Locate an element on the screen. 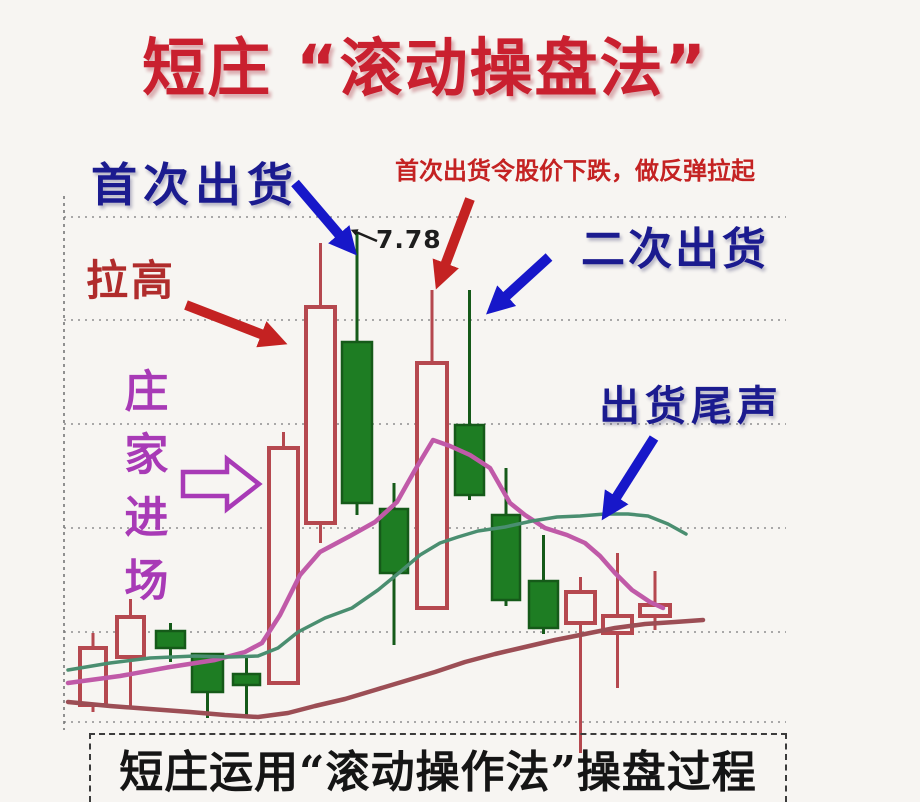 This screenshot has height=802, width=920. bottom-caption: 短庄运用“滚动操作法”操盘过程 is located at coordinates (438, 772).